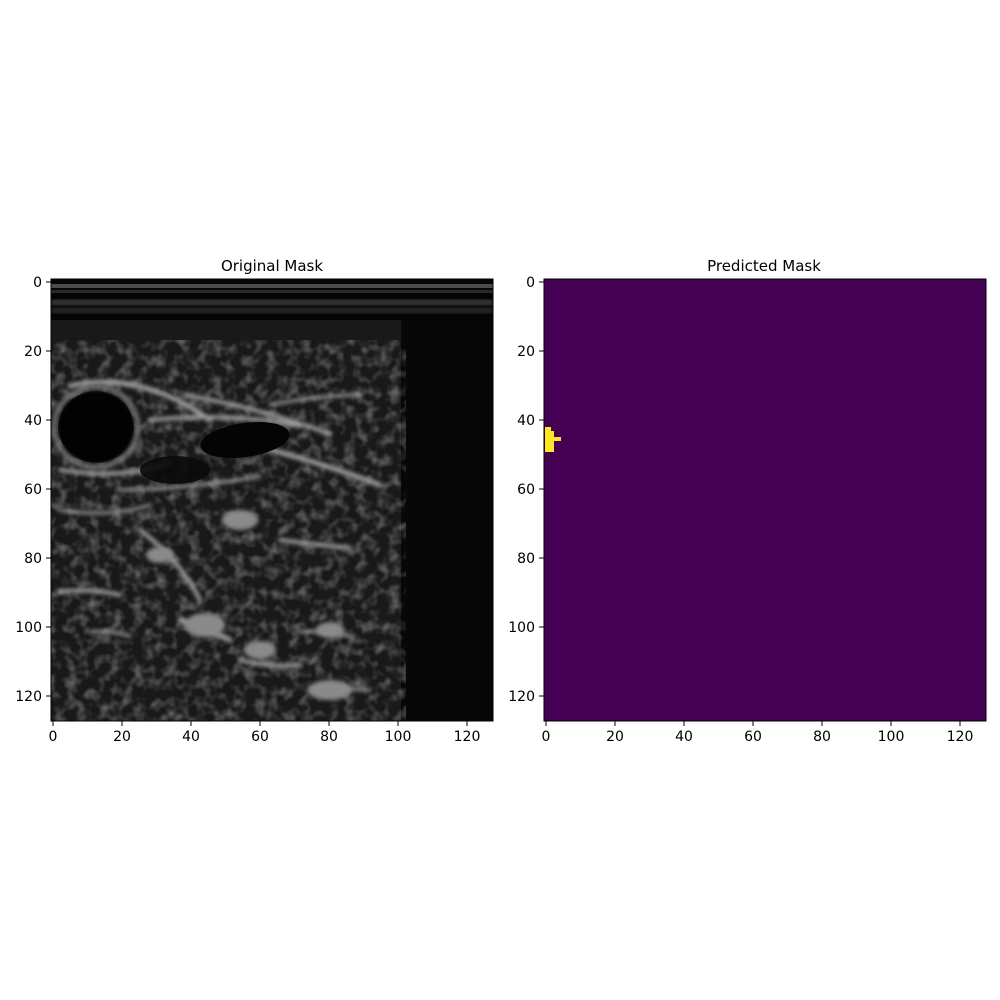  I want to click on cyst-round, so click(96, 427).